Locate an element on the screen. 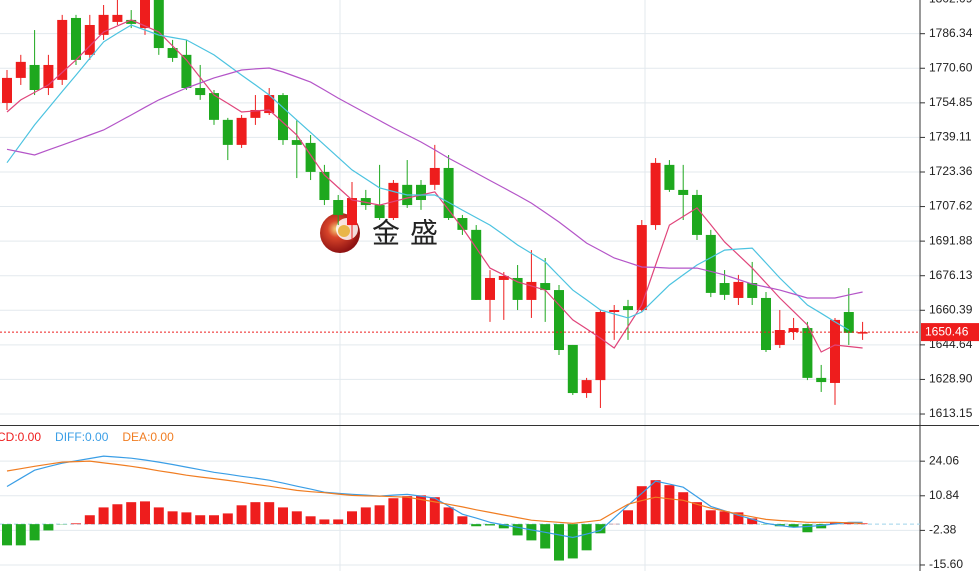  y-tick-label: 1739.11 is located at coordinates (950, 137).